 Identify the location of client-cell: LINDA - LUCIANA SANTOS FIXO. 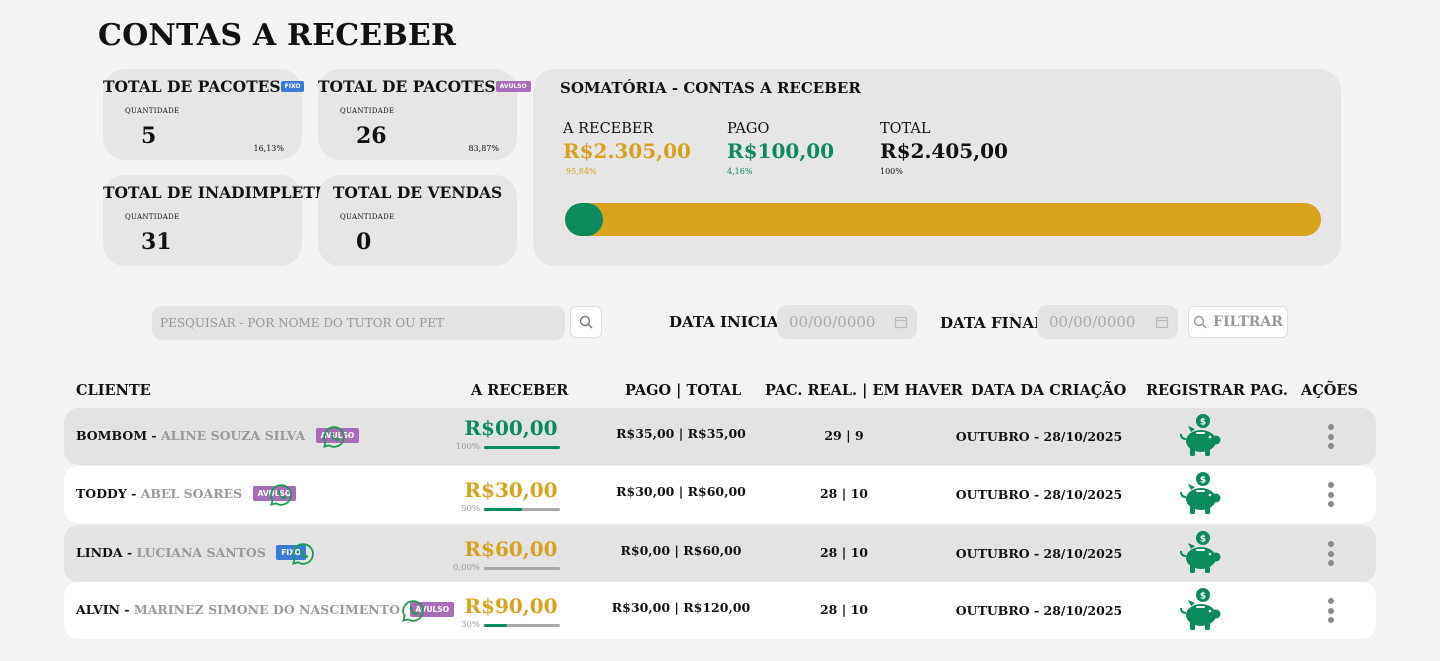
(191, 553).